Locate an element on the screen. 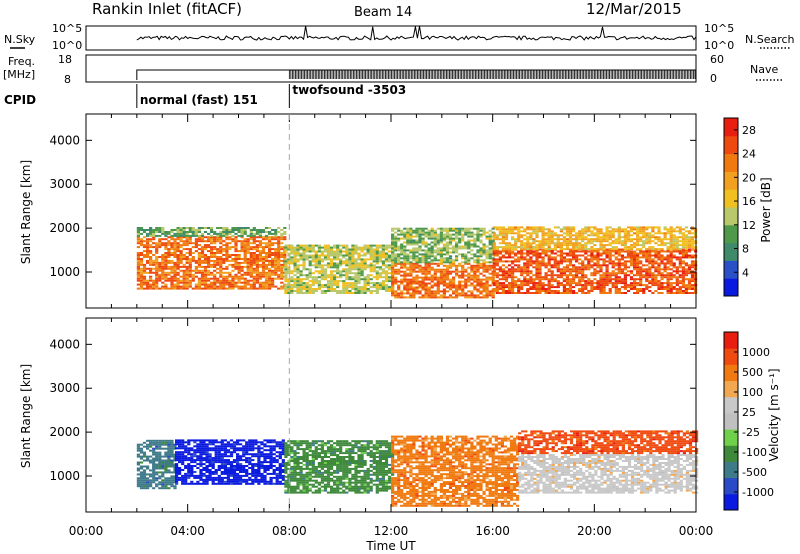 The image size is (800, 554). colorbar-tick-label: 4 is located at coordinates (745, 272).